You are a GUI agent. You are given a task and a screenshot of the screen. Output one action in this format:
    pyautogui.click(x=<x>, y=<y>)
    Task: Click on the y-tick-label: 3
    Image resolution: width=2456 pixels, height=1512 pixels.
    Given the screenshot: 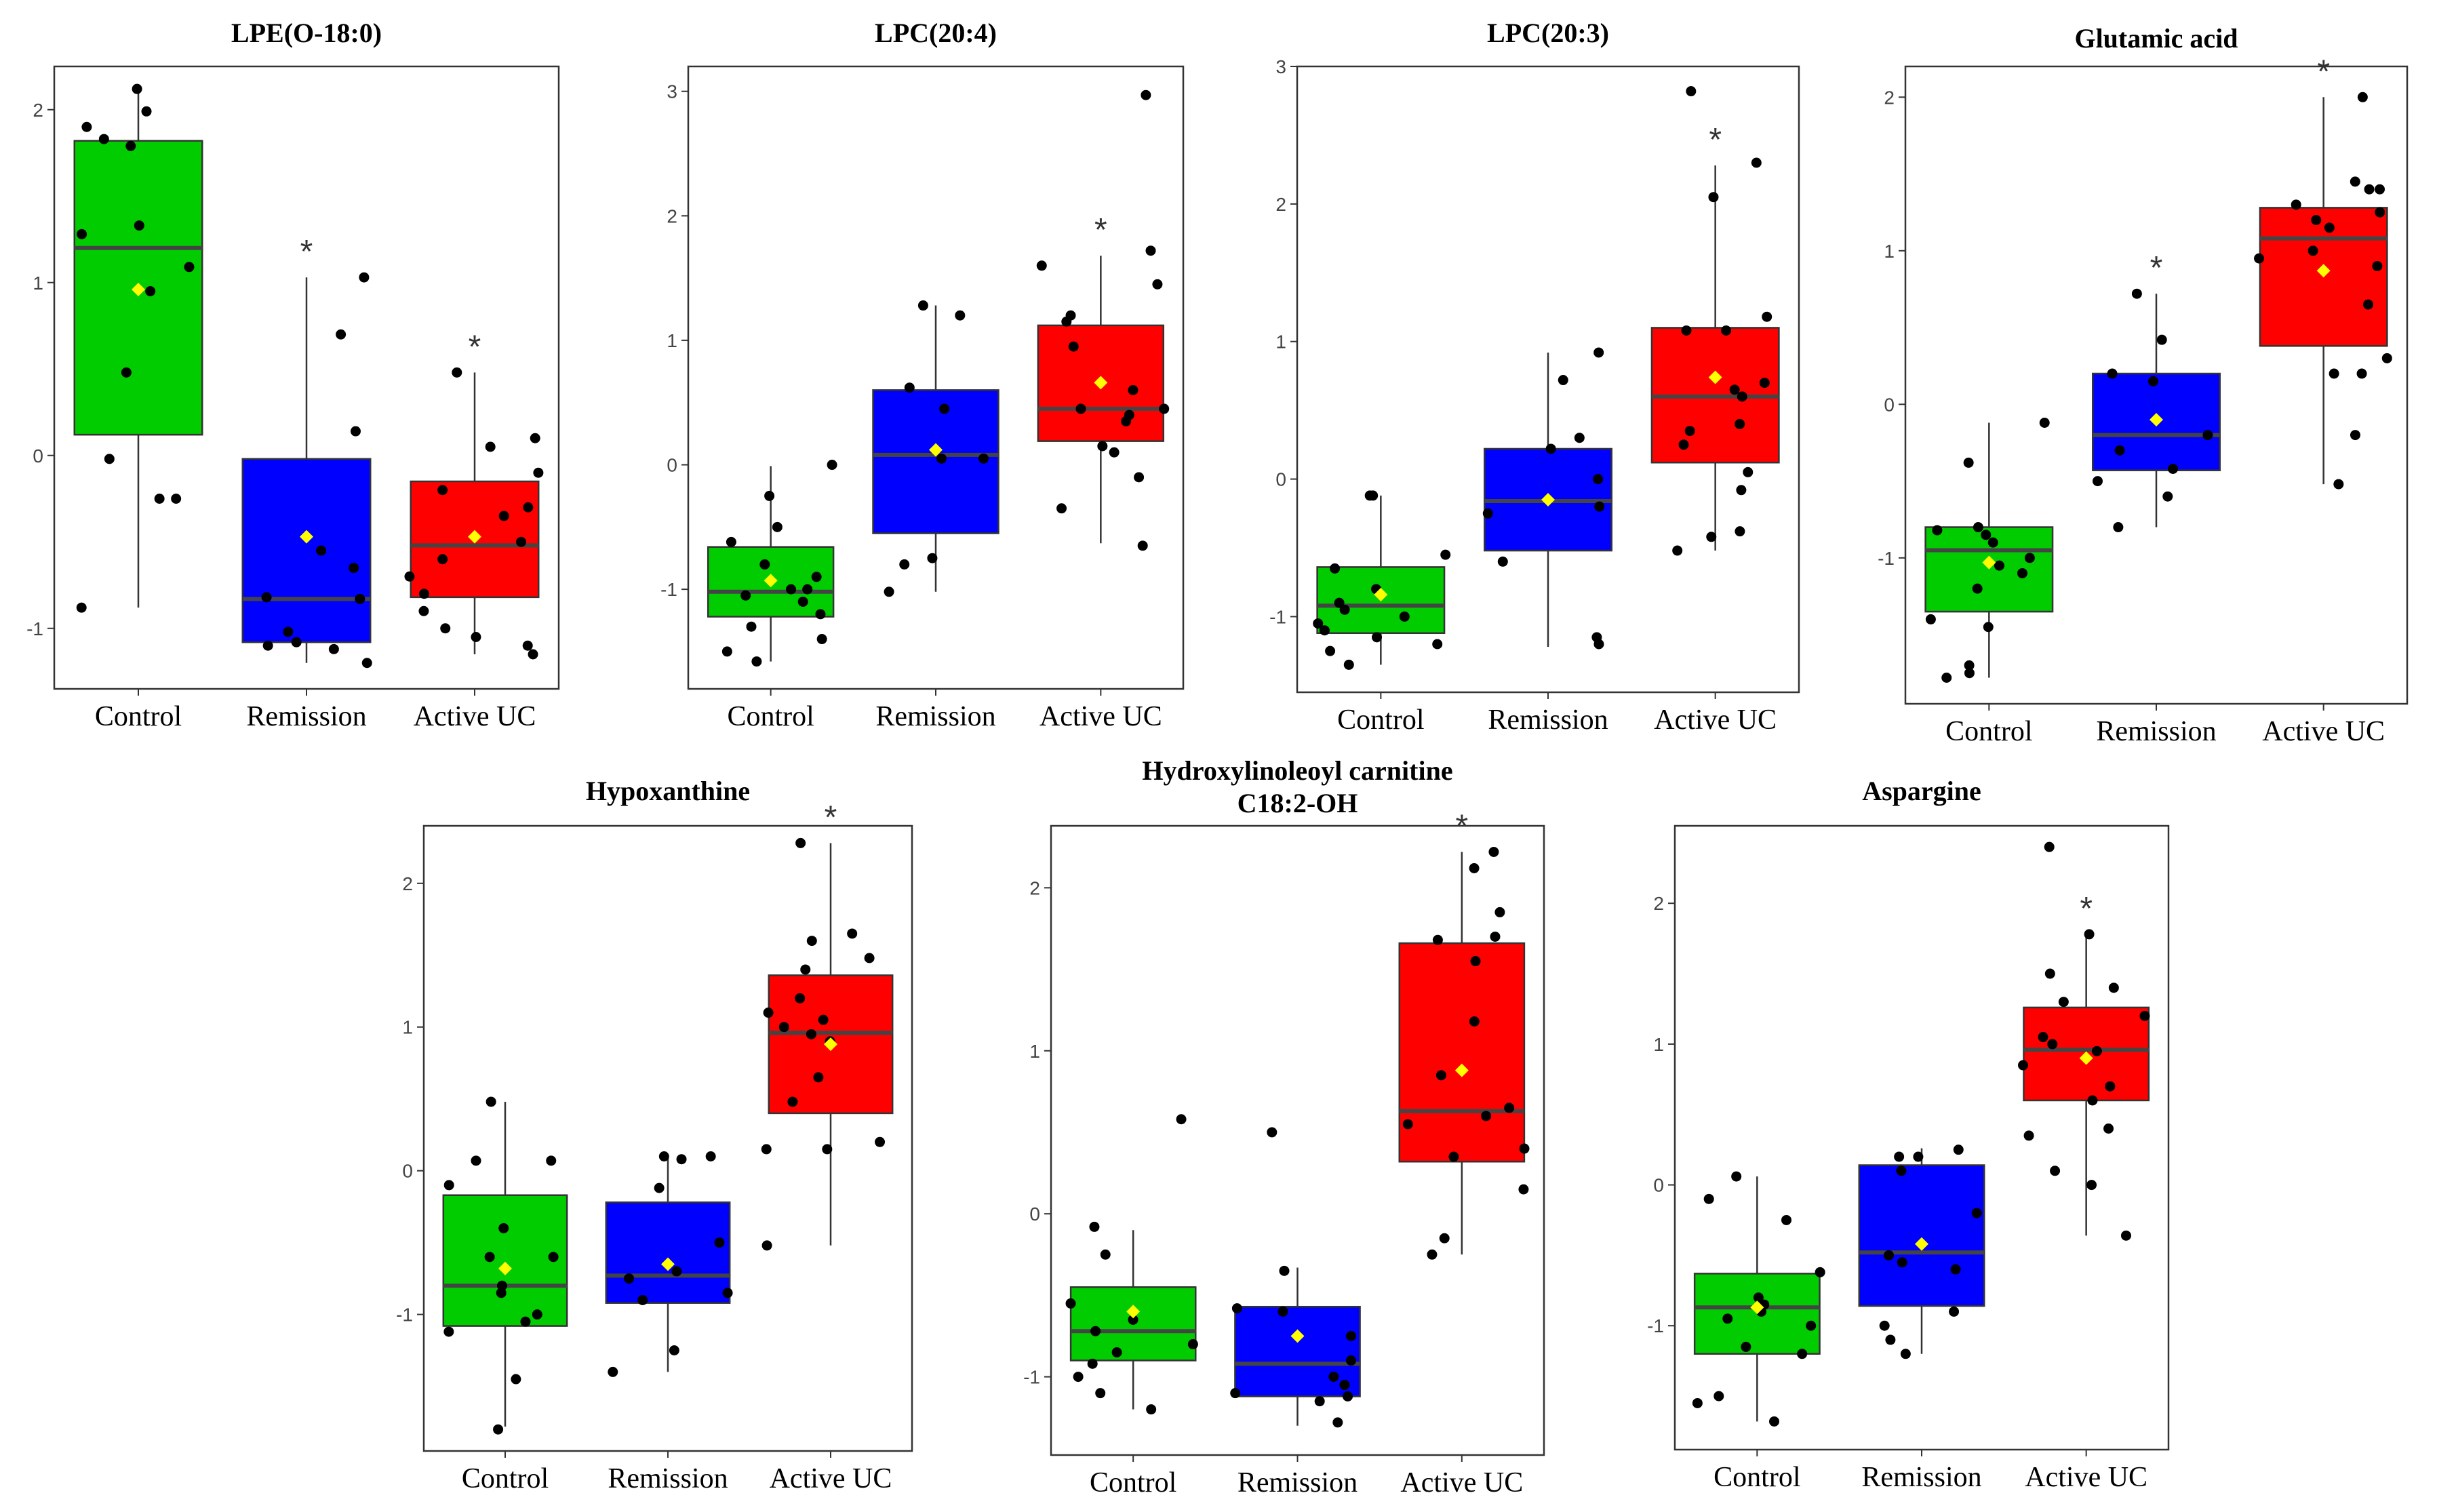 What is the action you would take?
    pyautogui.click(x=672, y=92)
    